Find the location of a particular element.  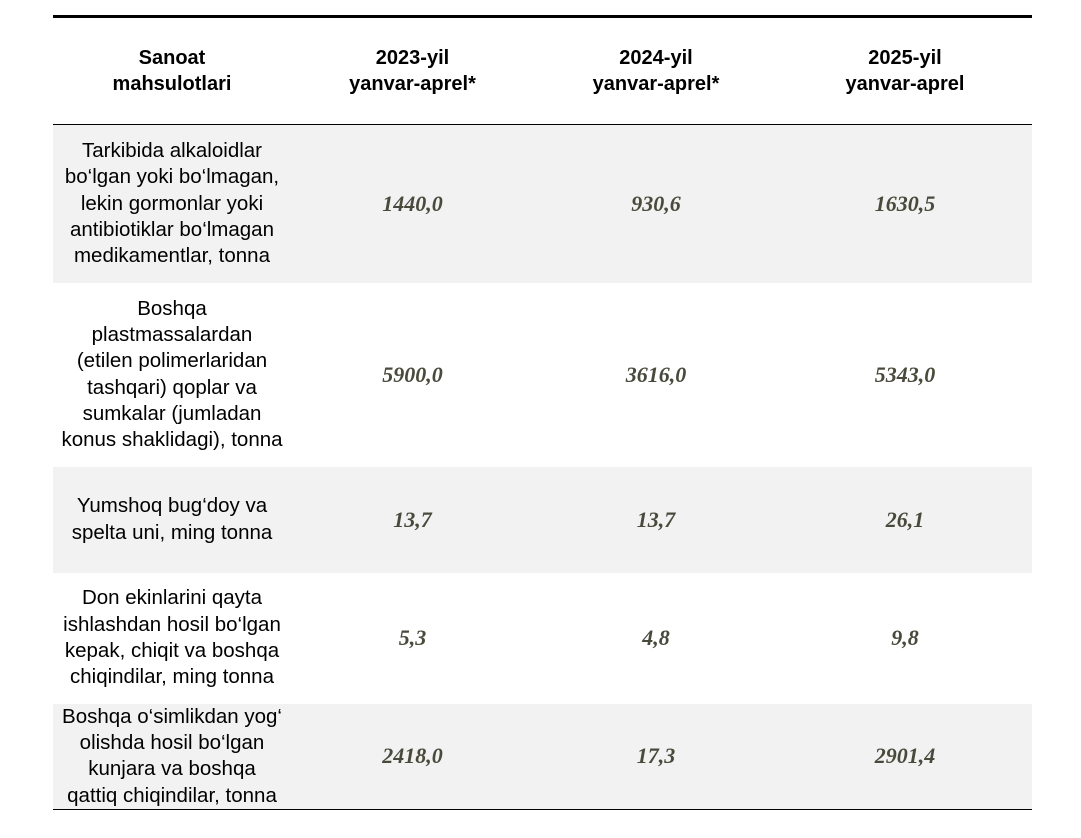

value-2024: 17,3 is located at coordinates (656, 756).